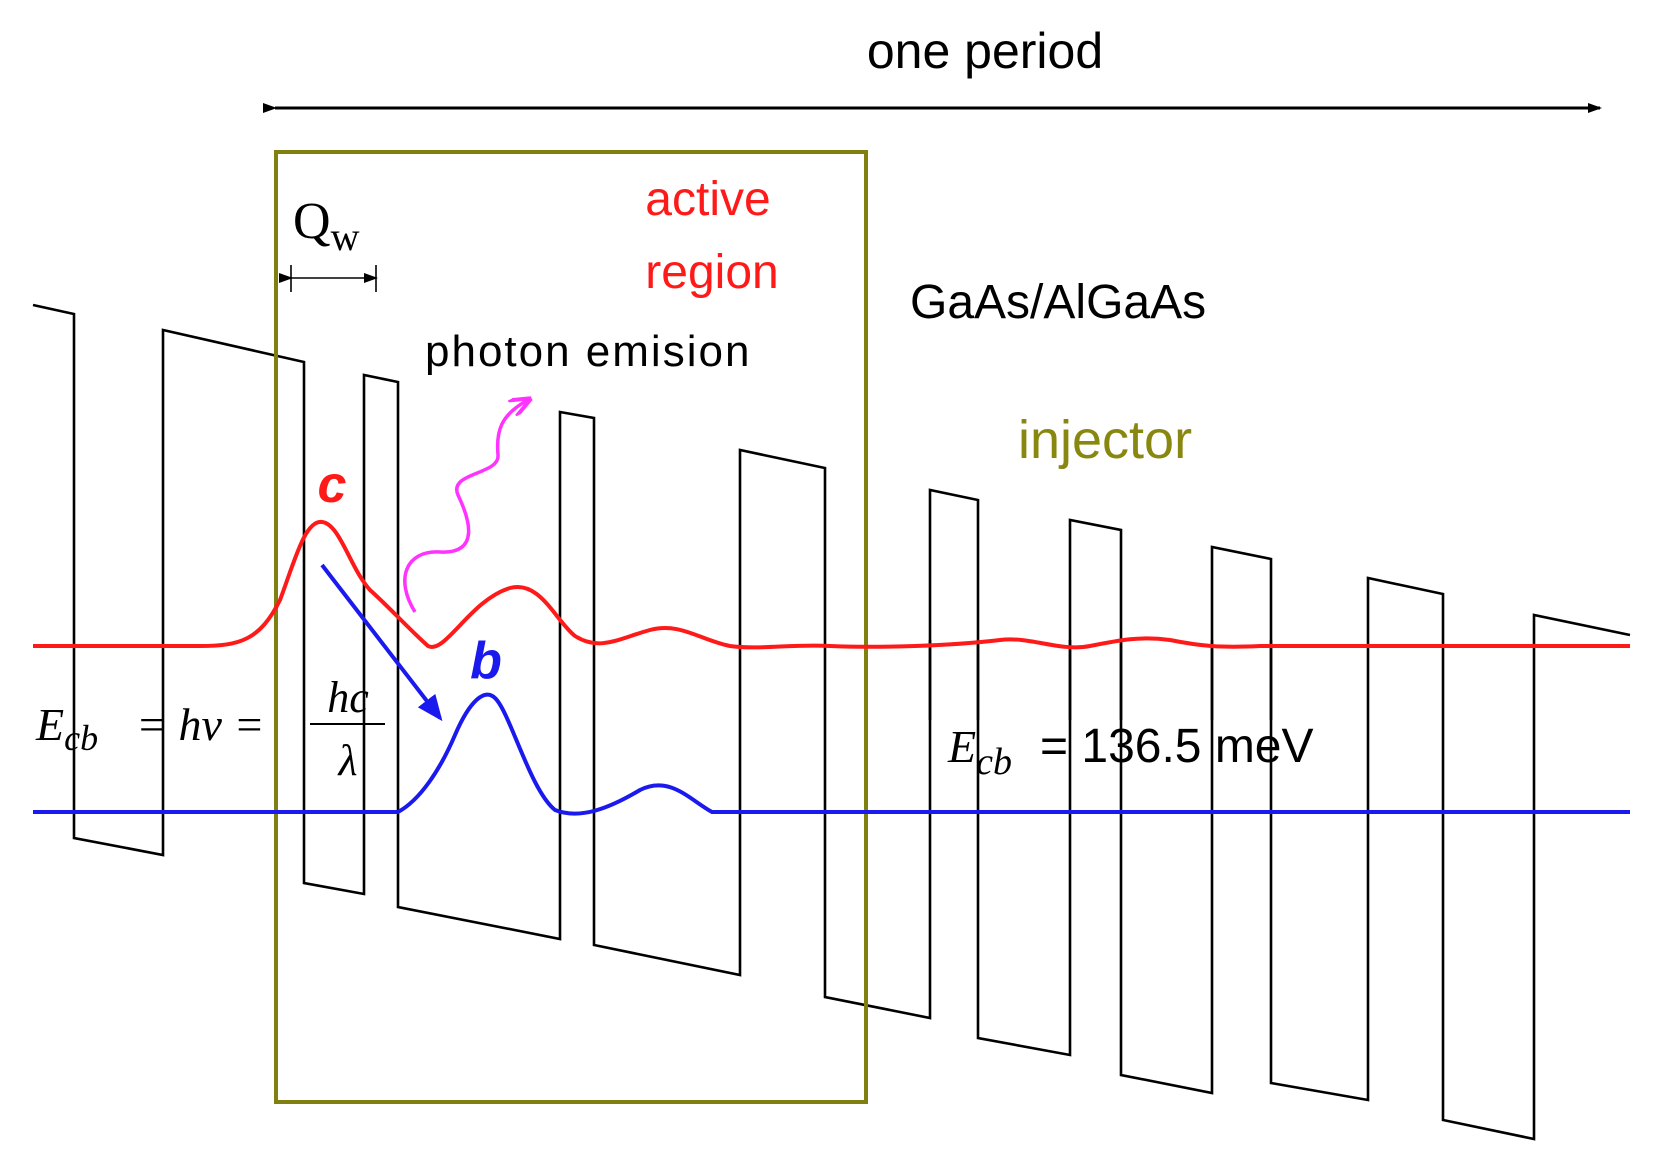  What do you see at coordinates (200, 724) in the screenshot?
I see `svg-text: = hν =` at bounding box center [200, 724].